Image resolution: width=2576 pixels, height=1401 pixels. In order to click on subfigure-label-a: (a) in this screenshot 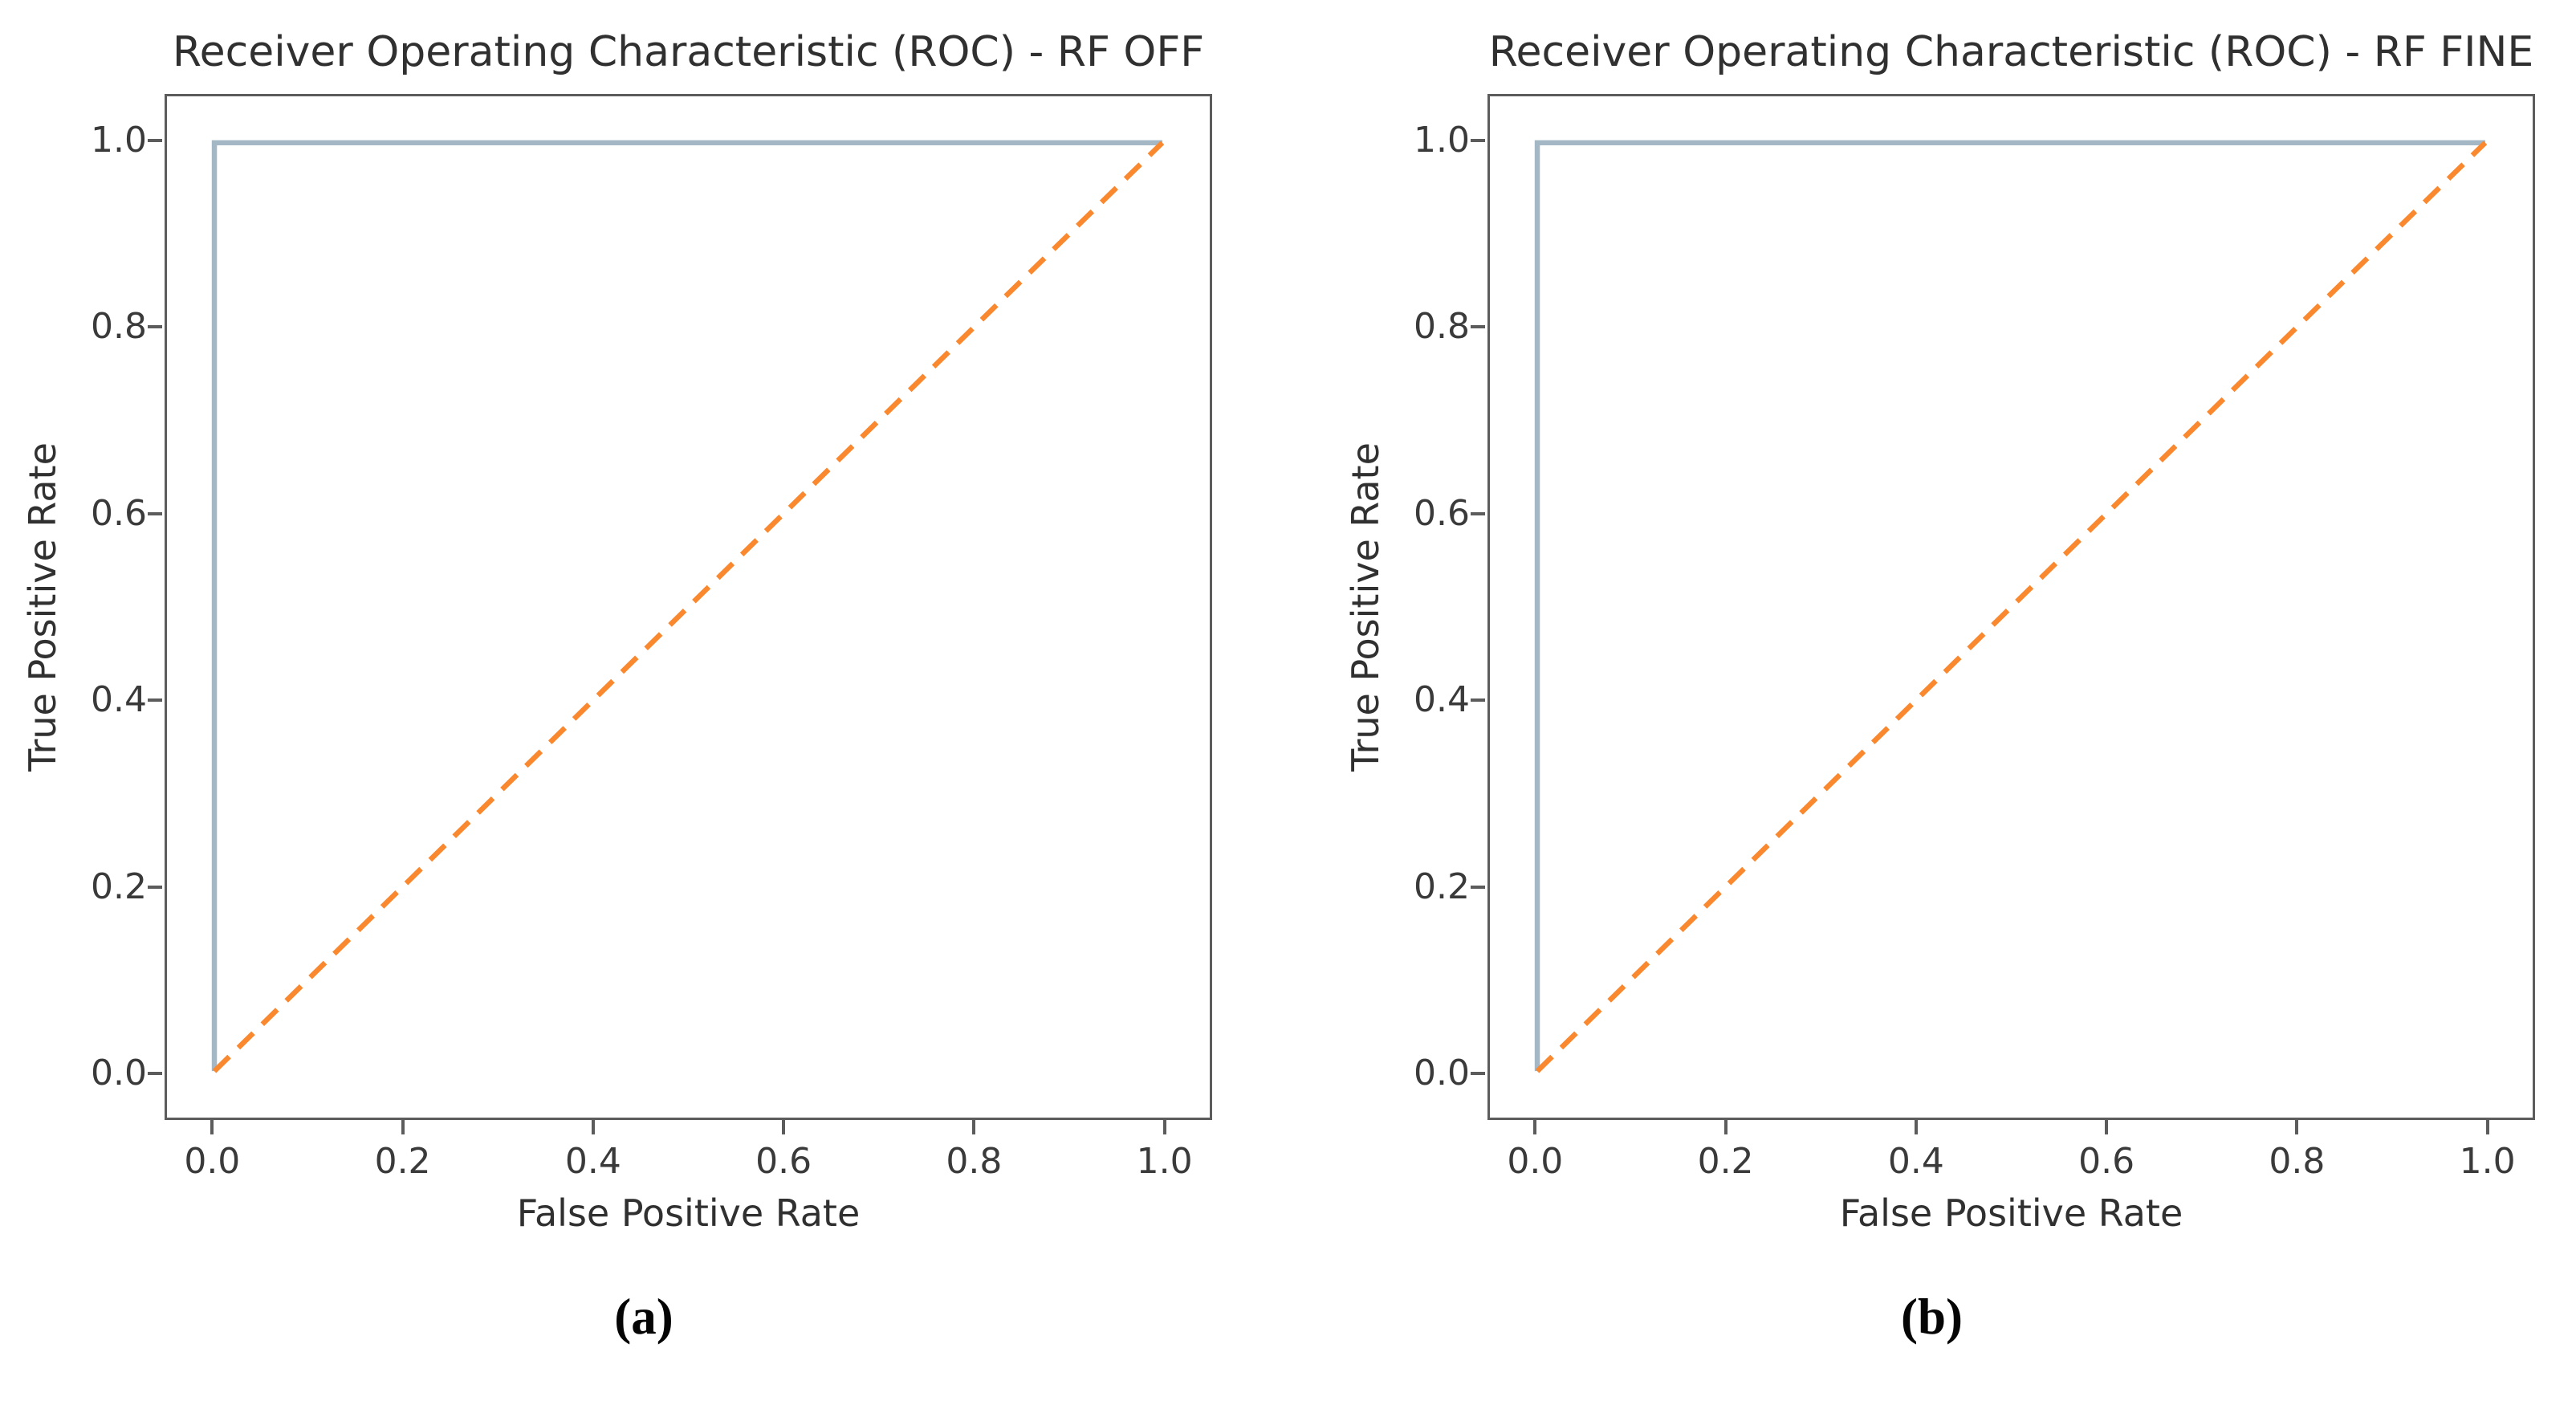, I will do `click(644, 1317)`.